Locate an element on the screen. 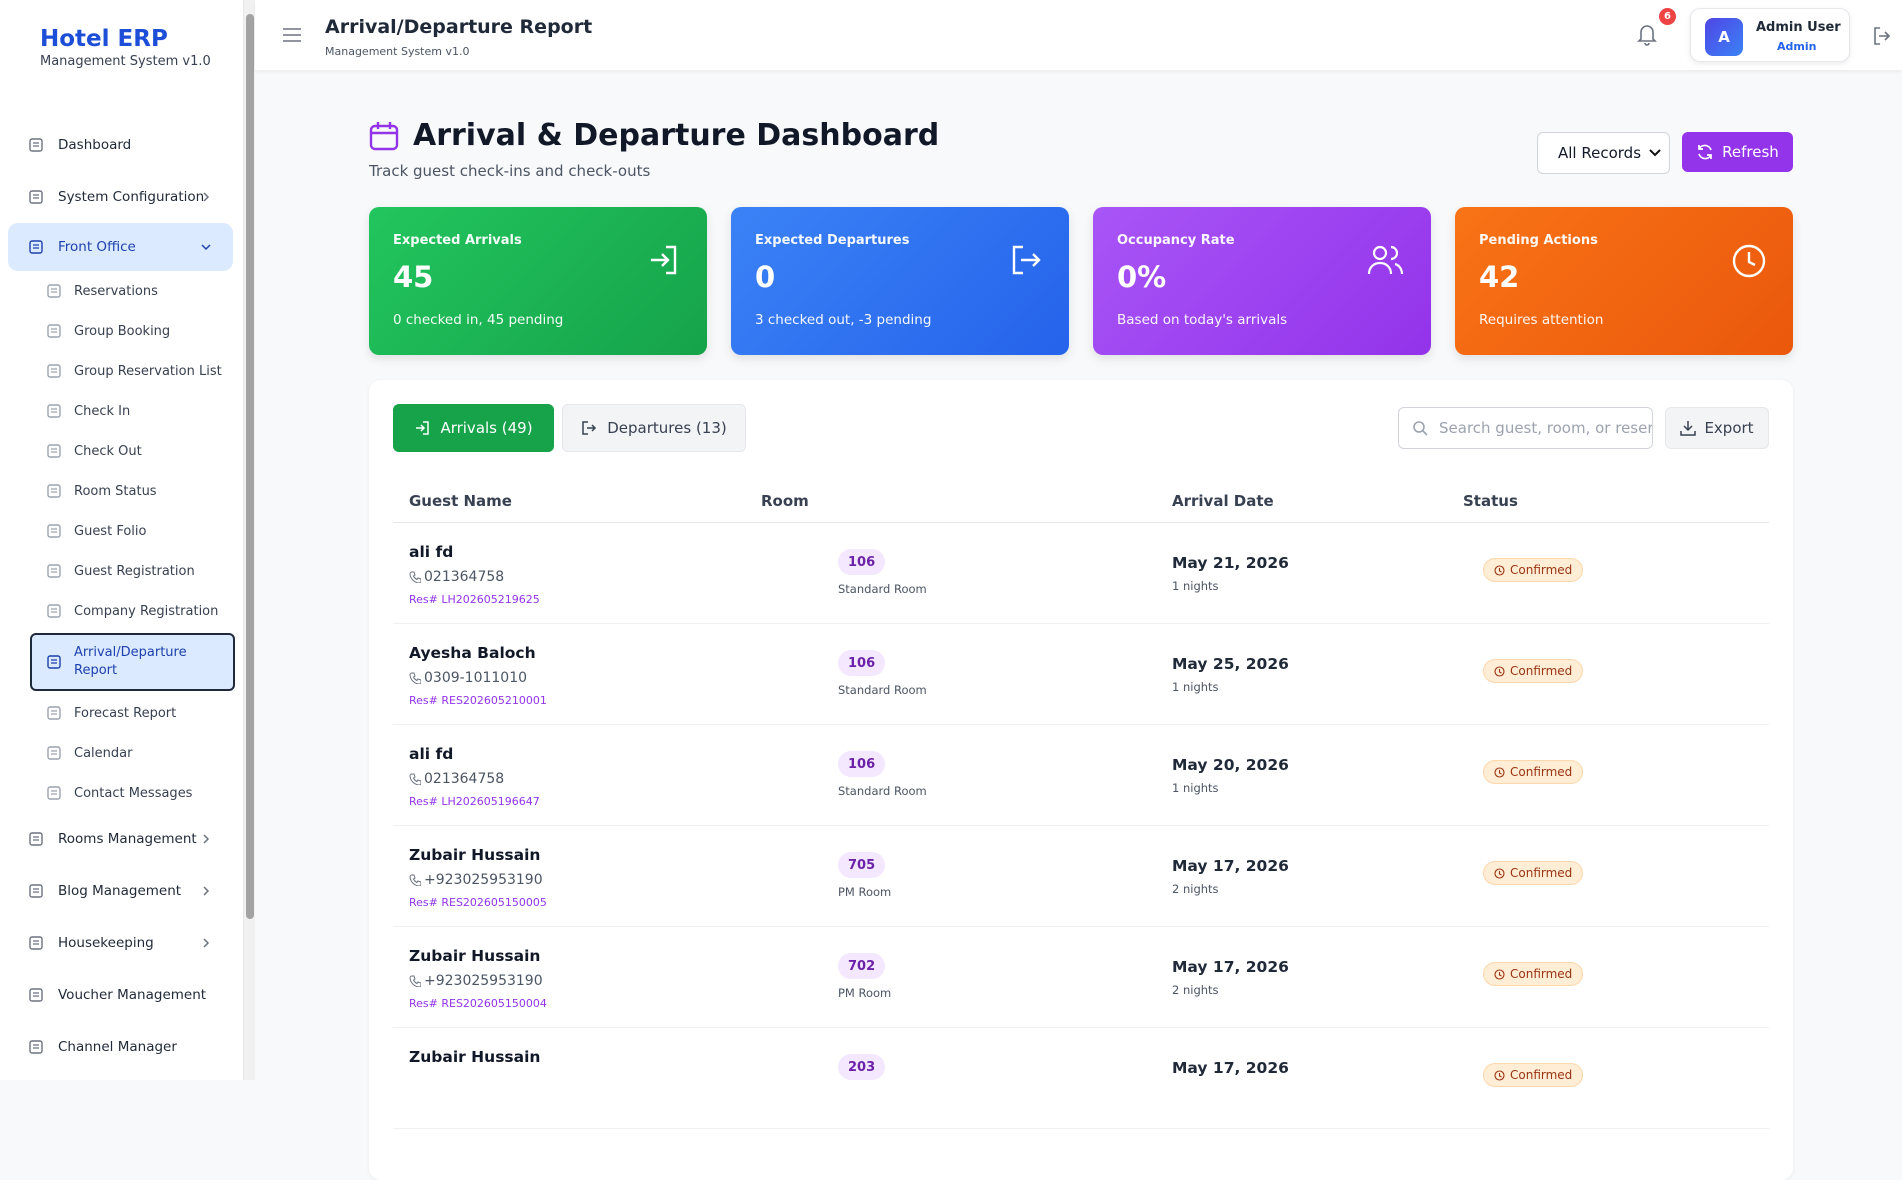 The width and height of the screenshot is (1902, 1180). submenu-item: Calendar is located at coordinates (121, 753).